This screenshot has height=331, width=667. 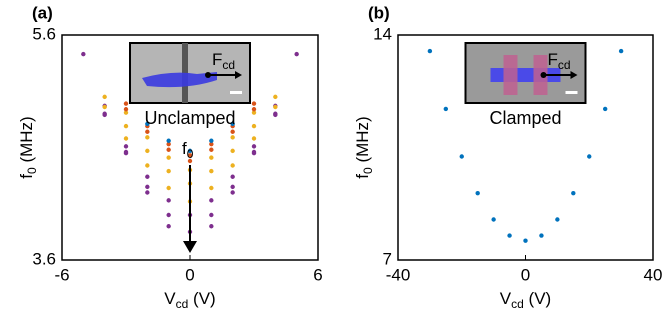 What do you see at coordinates (553, 59) in the screenshot?
I see `force-label-main: F` at bounding box center [553, 59].